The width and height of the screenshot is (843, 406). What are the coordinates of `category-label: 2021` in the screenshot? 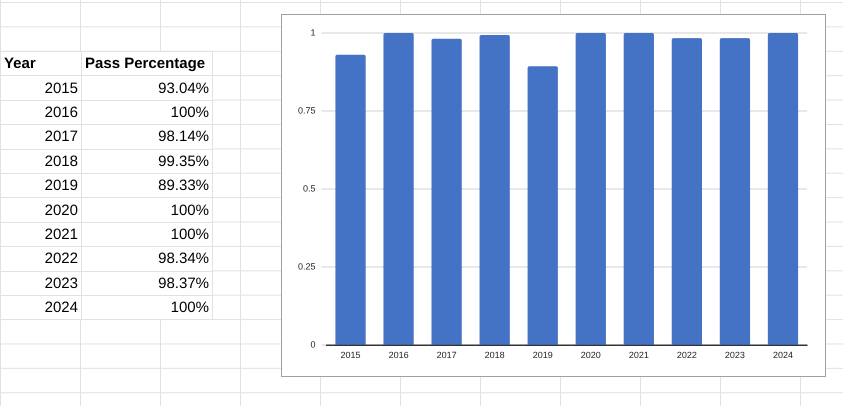 It's located at (61, 234).